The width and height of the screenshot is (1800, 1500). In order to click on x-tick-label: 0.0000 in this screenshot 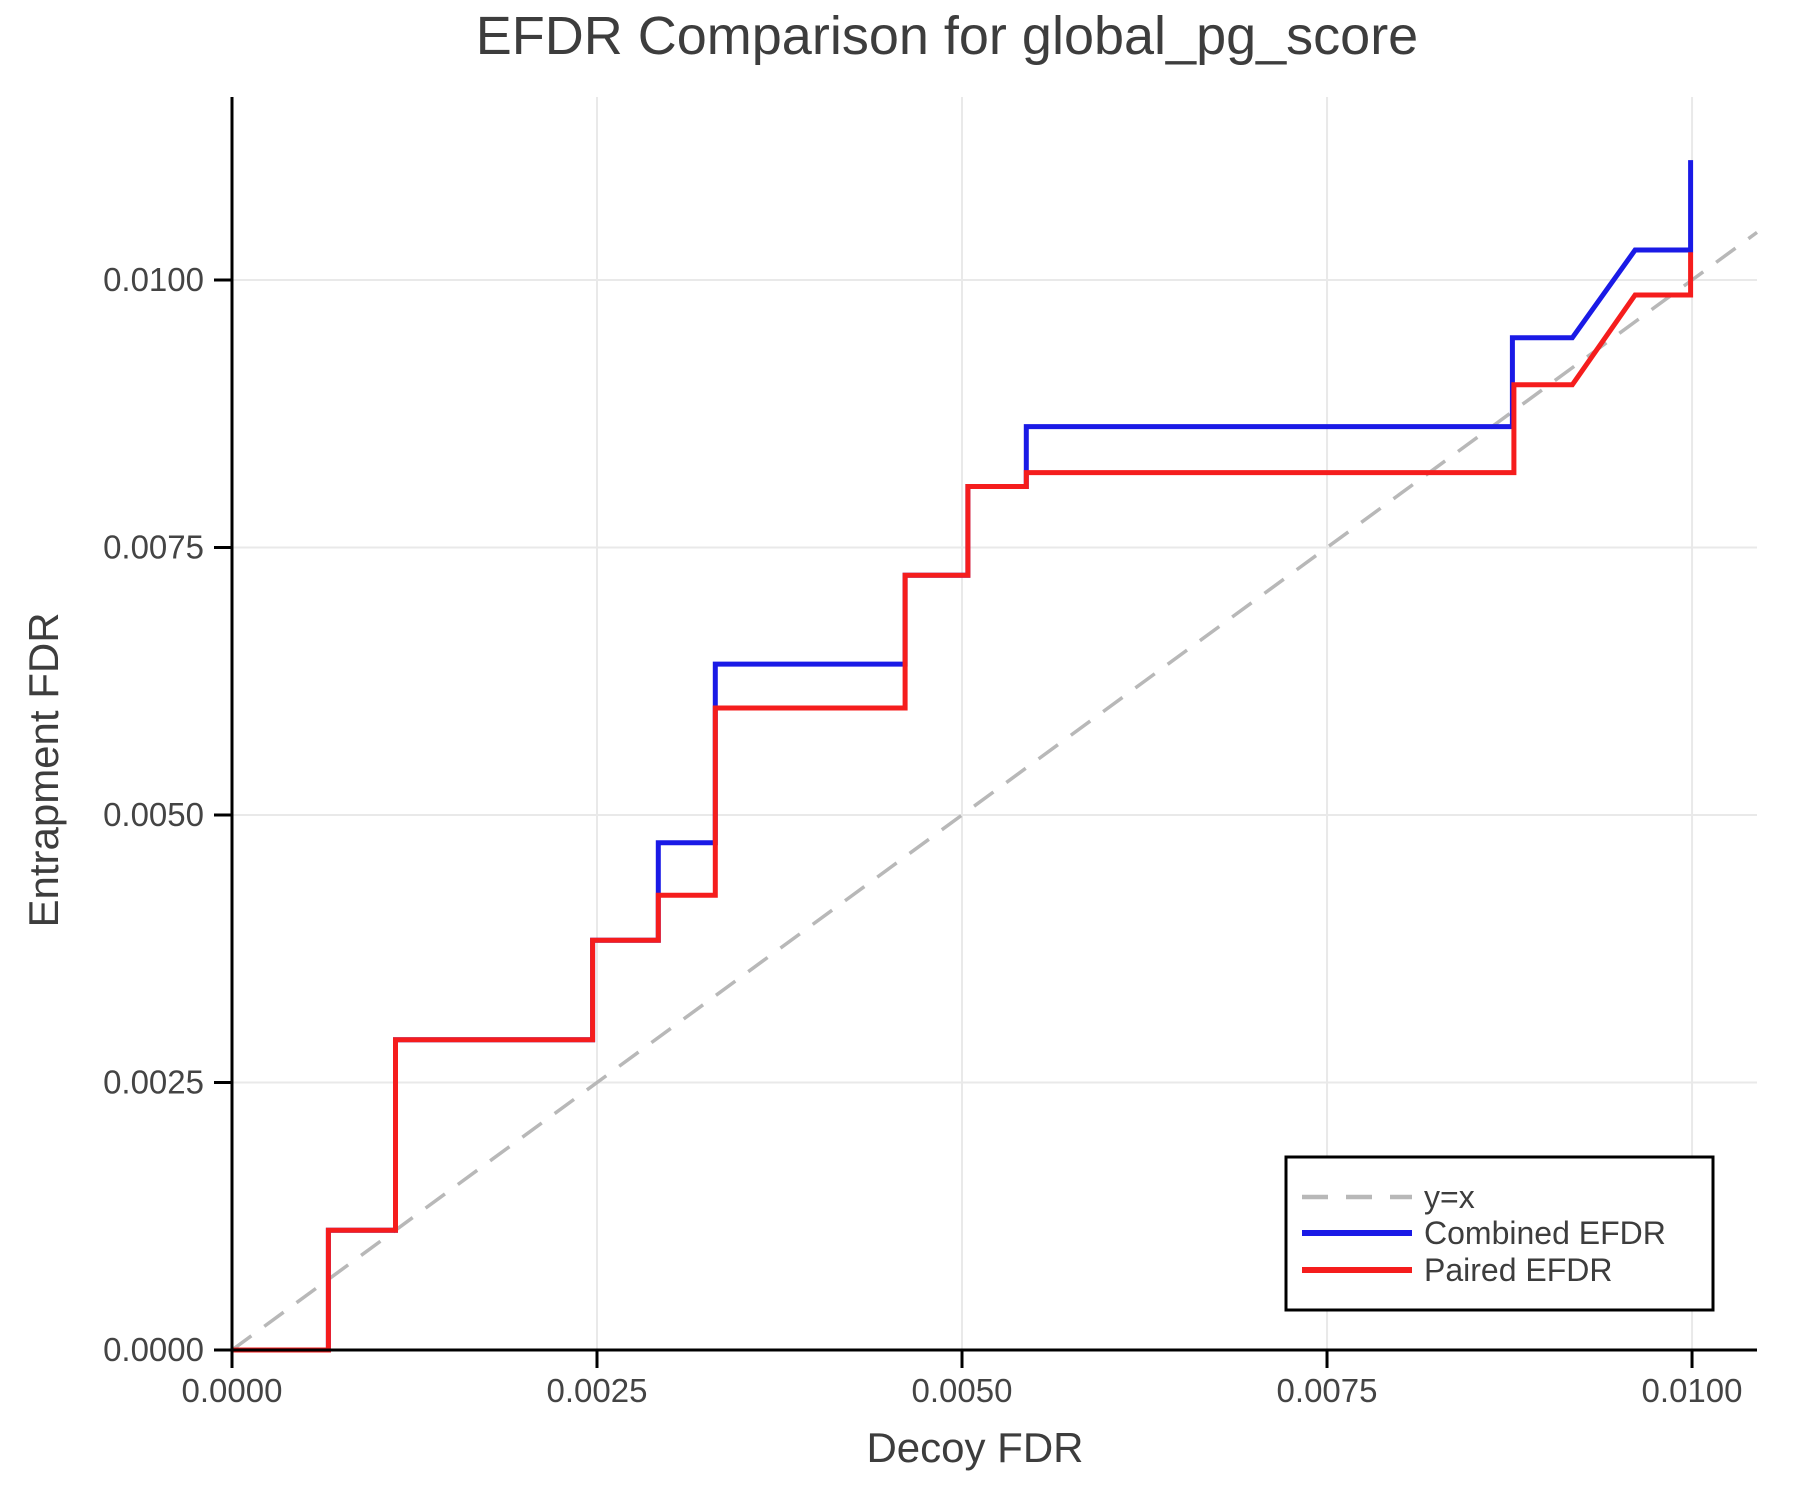, I will do `click(232, 1390)`.